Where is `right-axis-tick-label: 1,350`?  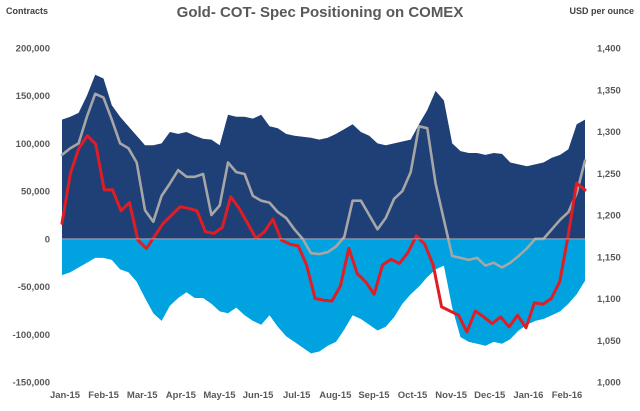 right-axis-tick-label: 1,350 is located at coordinates (609, 90).